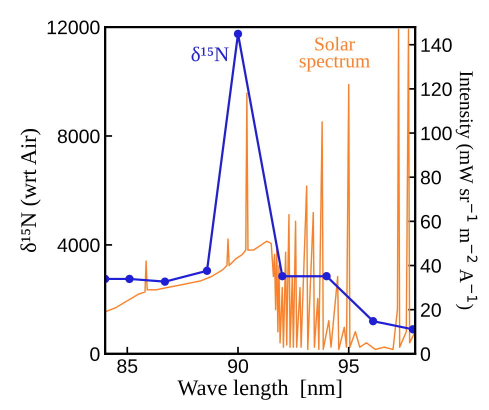  Describe the element at coordinates (30, 190) in the screenshot. I see `y-axis-title: δ¹⁵N (wrt Air)` at that location.